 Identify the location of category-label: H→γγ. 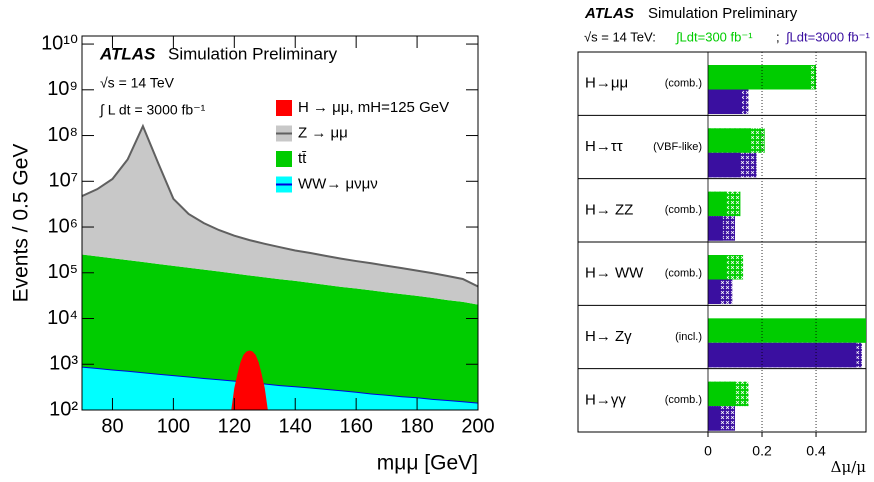
(605, 399).